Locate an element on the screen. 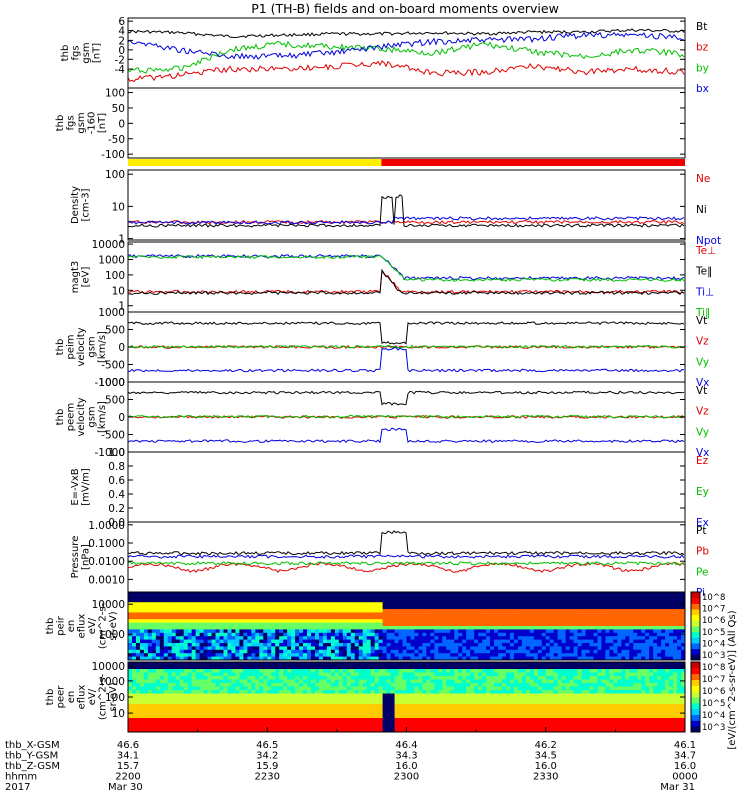  panel-mode_bar is located at coordinates (406, 162).